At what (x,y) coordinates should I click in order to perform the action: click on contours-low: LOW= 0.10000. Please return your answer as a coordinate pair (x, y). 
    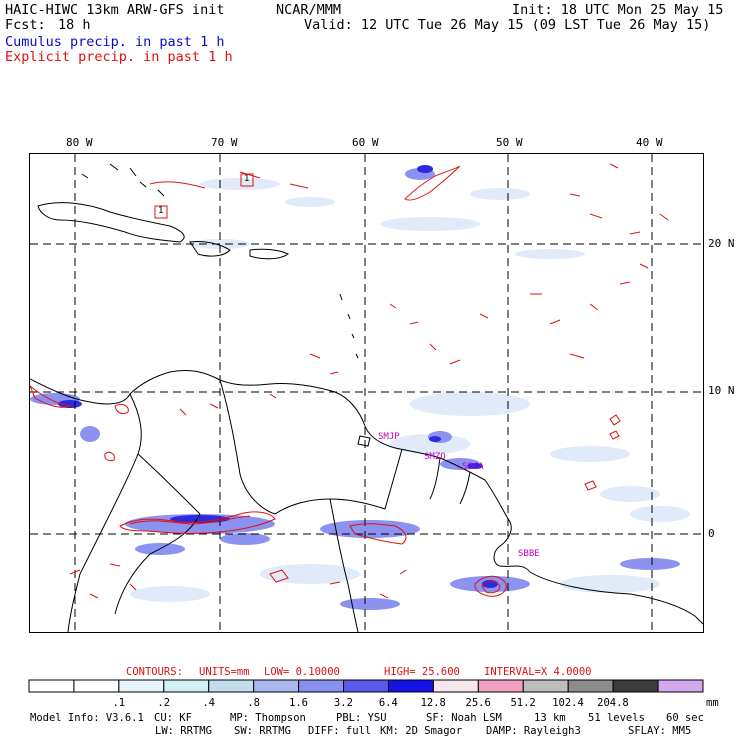
    Looking at the image, I should click on (302, 672).